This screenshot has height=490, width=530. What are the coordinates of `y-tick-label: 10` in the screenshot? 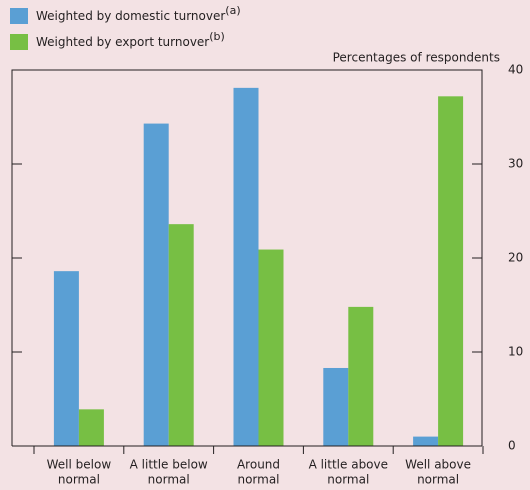 It's located at (515, 352).